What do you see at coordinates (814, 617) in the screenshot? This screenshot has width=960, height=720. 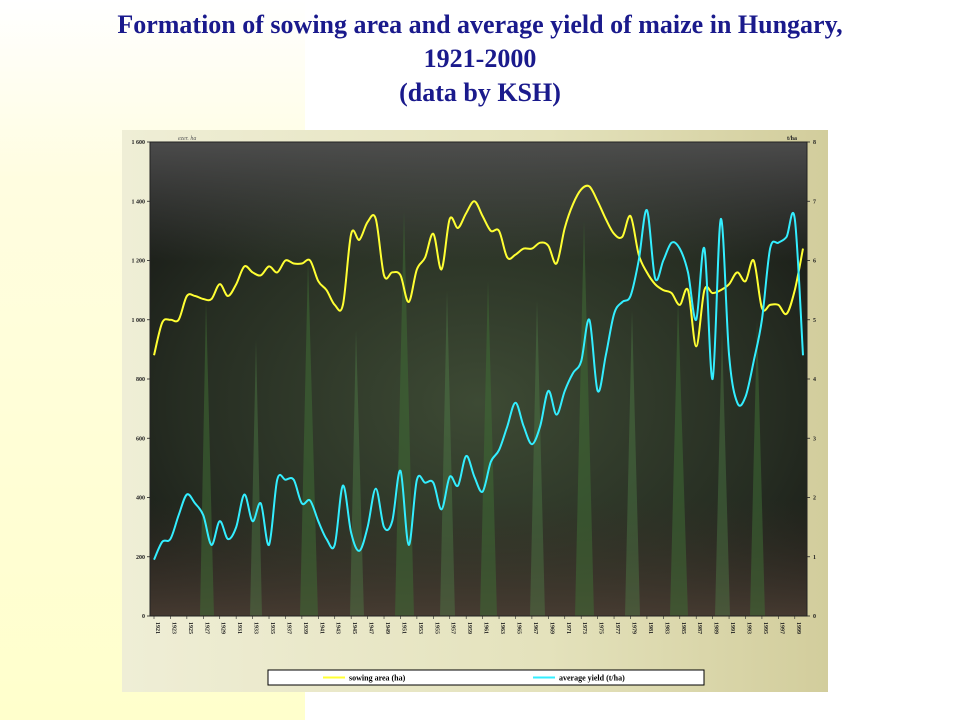 I see `right-axis-tick-label: 0` at bounding box center [814, 617].